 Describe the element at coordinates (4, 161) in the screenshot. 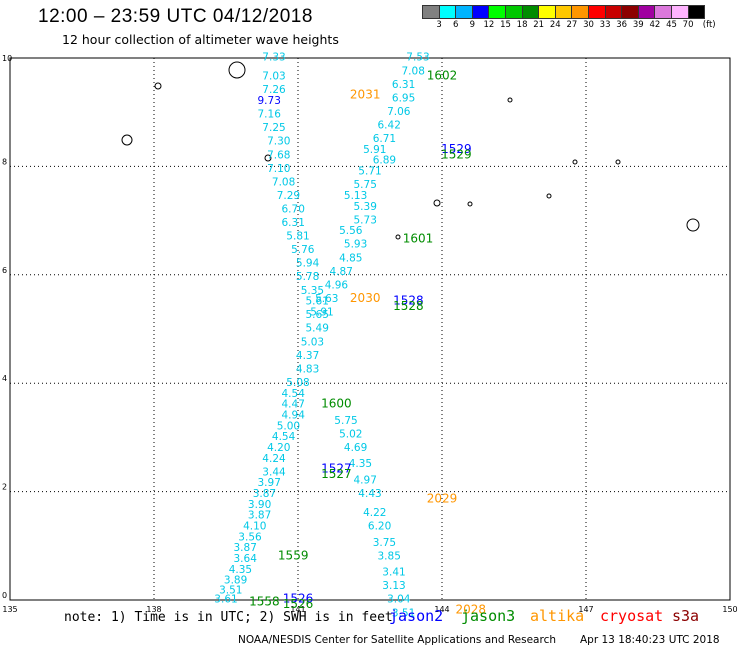

I see `y-tick-label: 8` at that location.